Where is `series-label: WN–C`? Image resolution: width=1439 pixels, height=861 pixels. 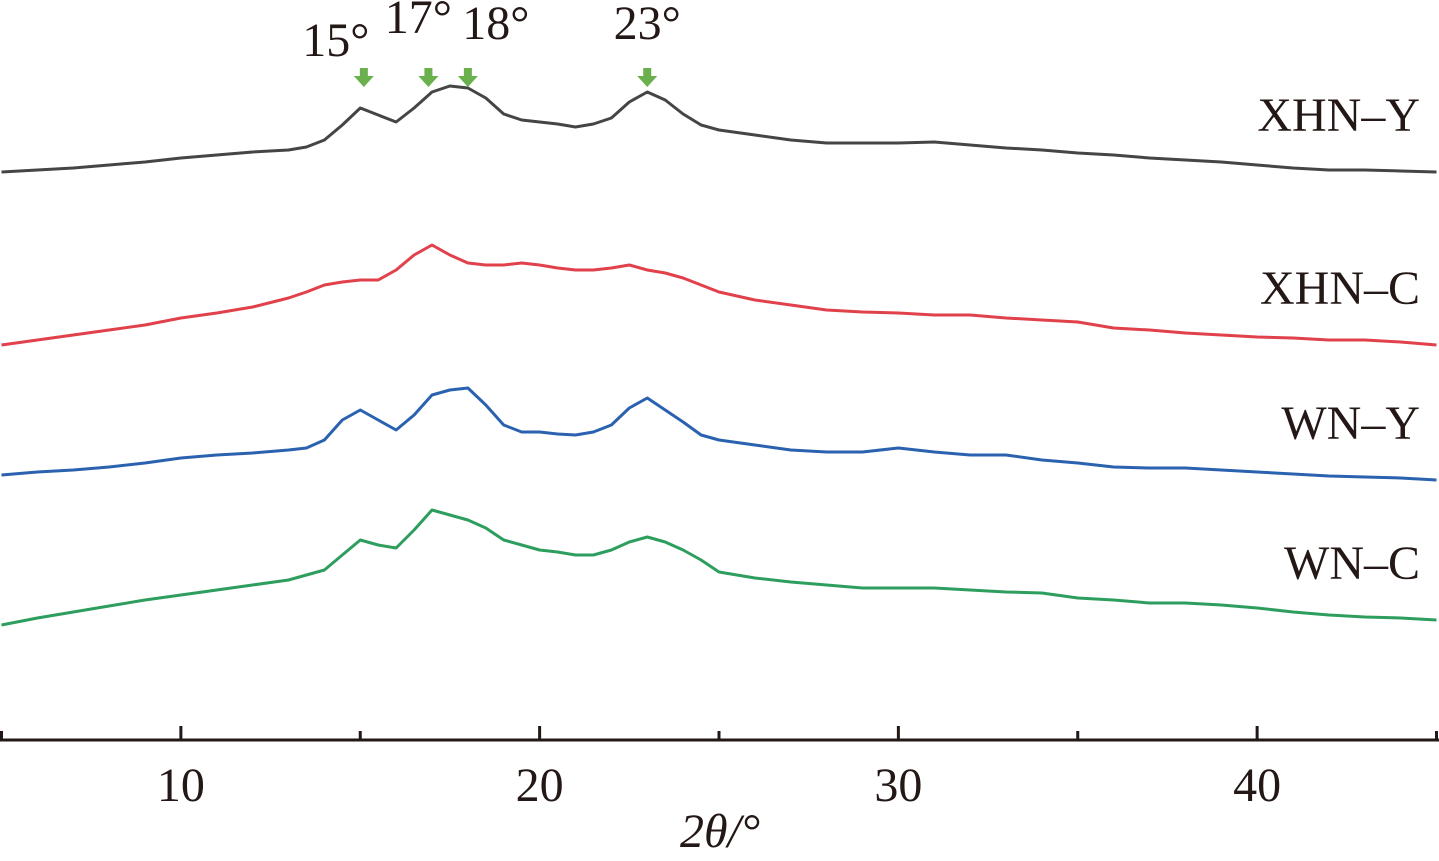 series-label: WN–C is located at coordinates (1352, 563).